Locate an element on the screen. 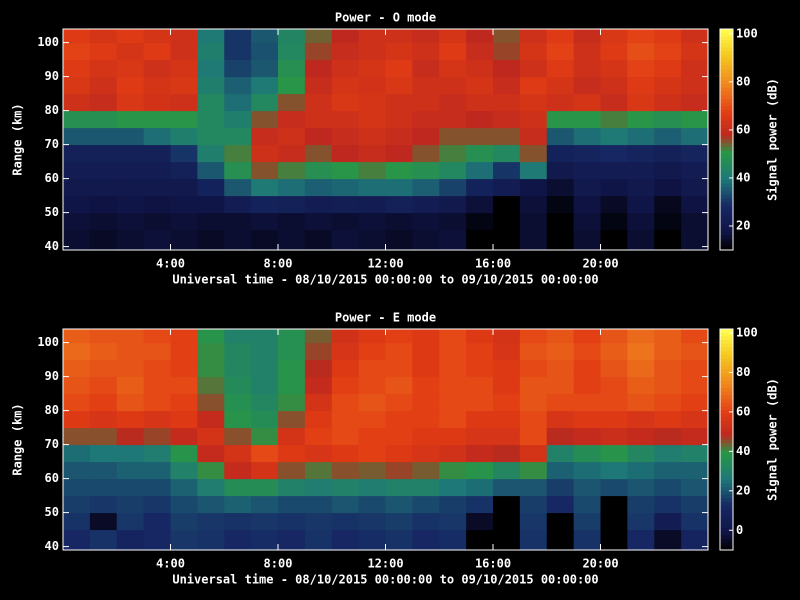 Image resolution: width=800 pixels, height=600 pixels. colorbar-tick-label: 40 is located at coordinates (743, 177).